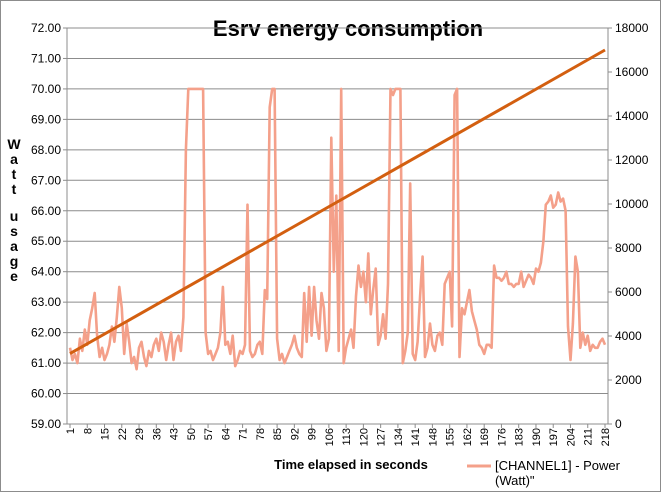 This screenshot has height=492, width=661. Describe the element at coordinates (347, 437) in the screenshot. I see `x-tick-label: 113` at that location.